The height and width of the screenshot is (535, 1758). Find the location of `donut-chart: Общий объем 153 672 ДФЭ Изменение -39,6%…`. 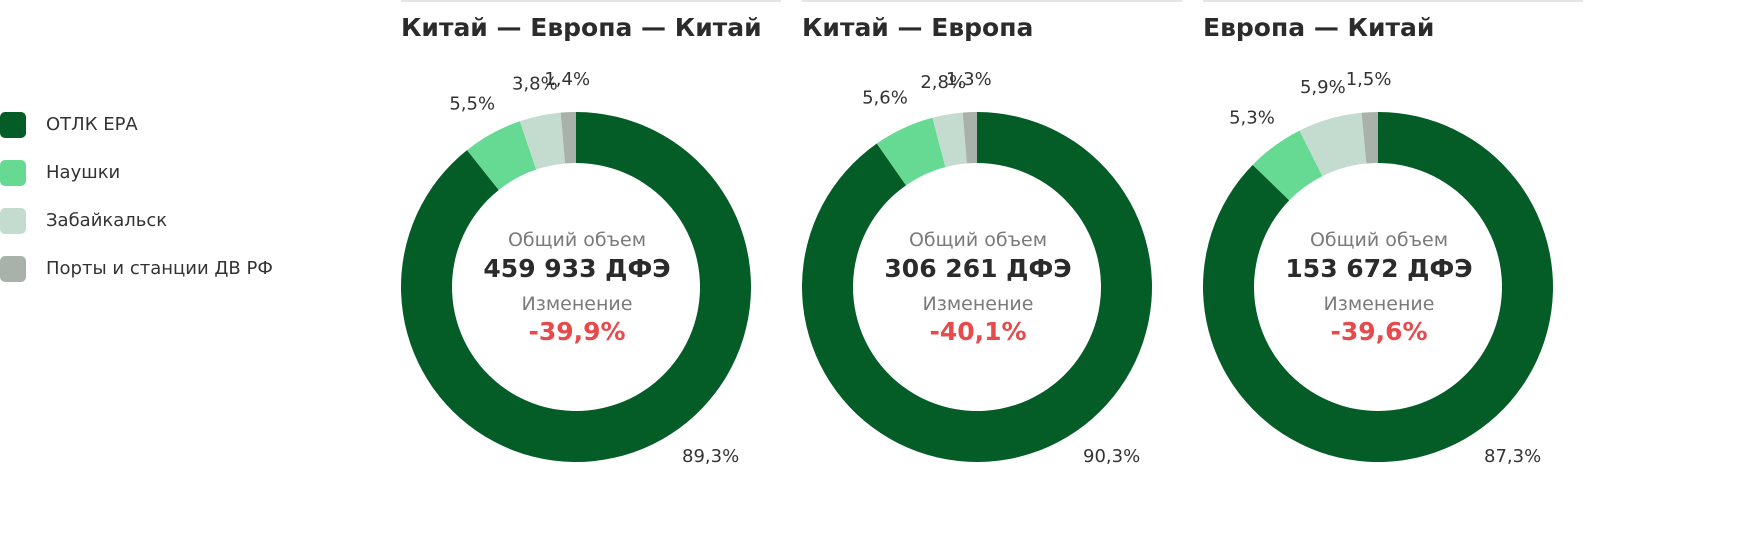

donut-chart: Общий объем 153 672 ДФЭ Изменение -39,6%… is located at coordinates (1378, 268).